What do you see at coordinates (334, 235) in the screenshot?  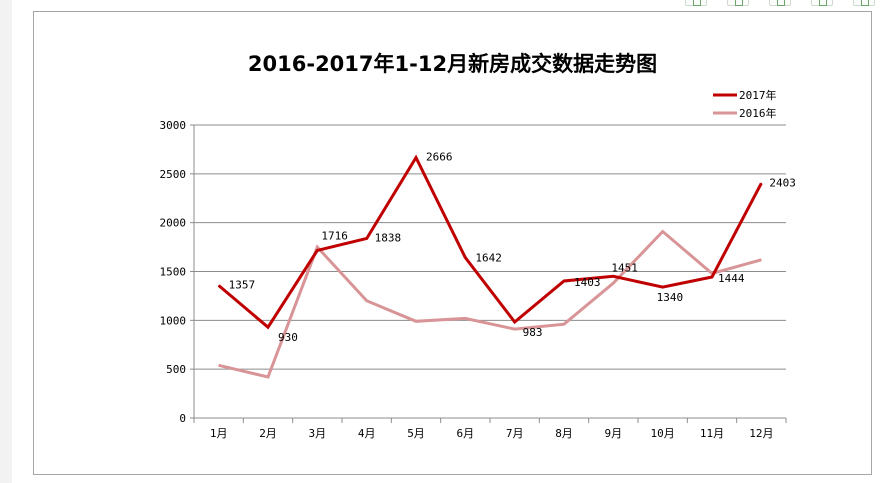 I see `data-label: 1716` at bounding box center [334, 235].